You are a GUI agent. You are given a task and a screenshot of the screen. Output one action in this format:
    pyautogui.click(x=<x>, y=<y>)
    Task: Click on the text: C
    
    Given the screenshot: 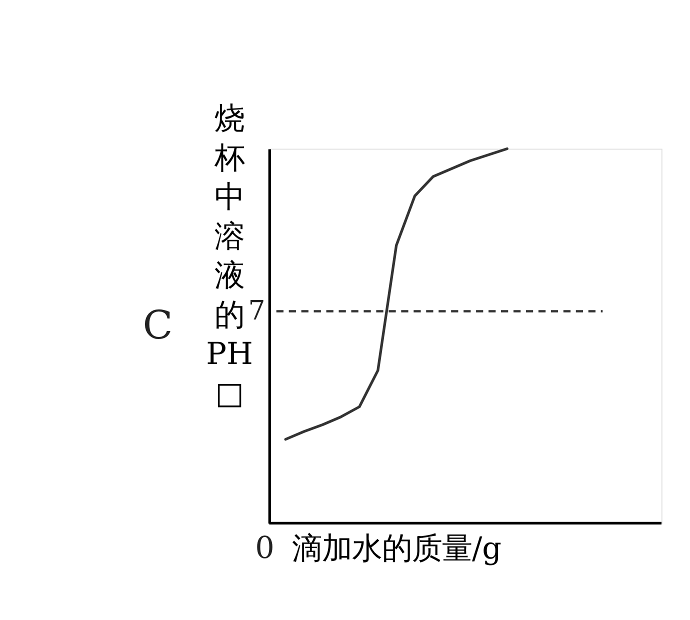 What is the action you would take?
    pyautogui.click(x=157, y=326)
    